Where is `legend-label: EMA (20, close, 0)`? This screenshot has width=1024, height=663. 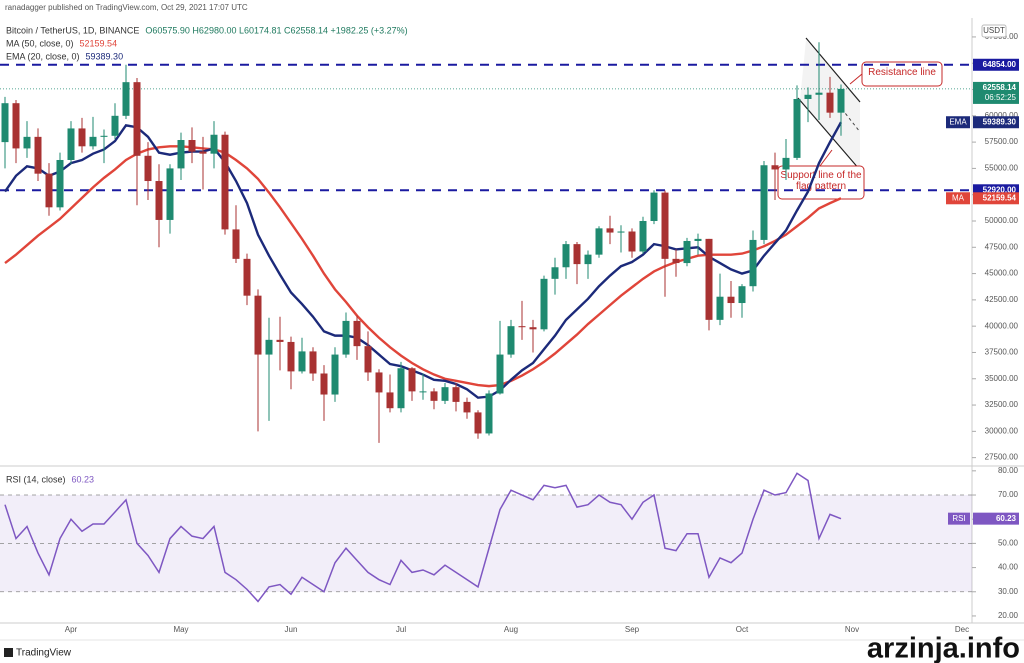 legend-label: EMA (20, close, 0) is located at coordinates (43, 56).